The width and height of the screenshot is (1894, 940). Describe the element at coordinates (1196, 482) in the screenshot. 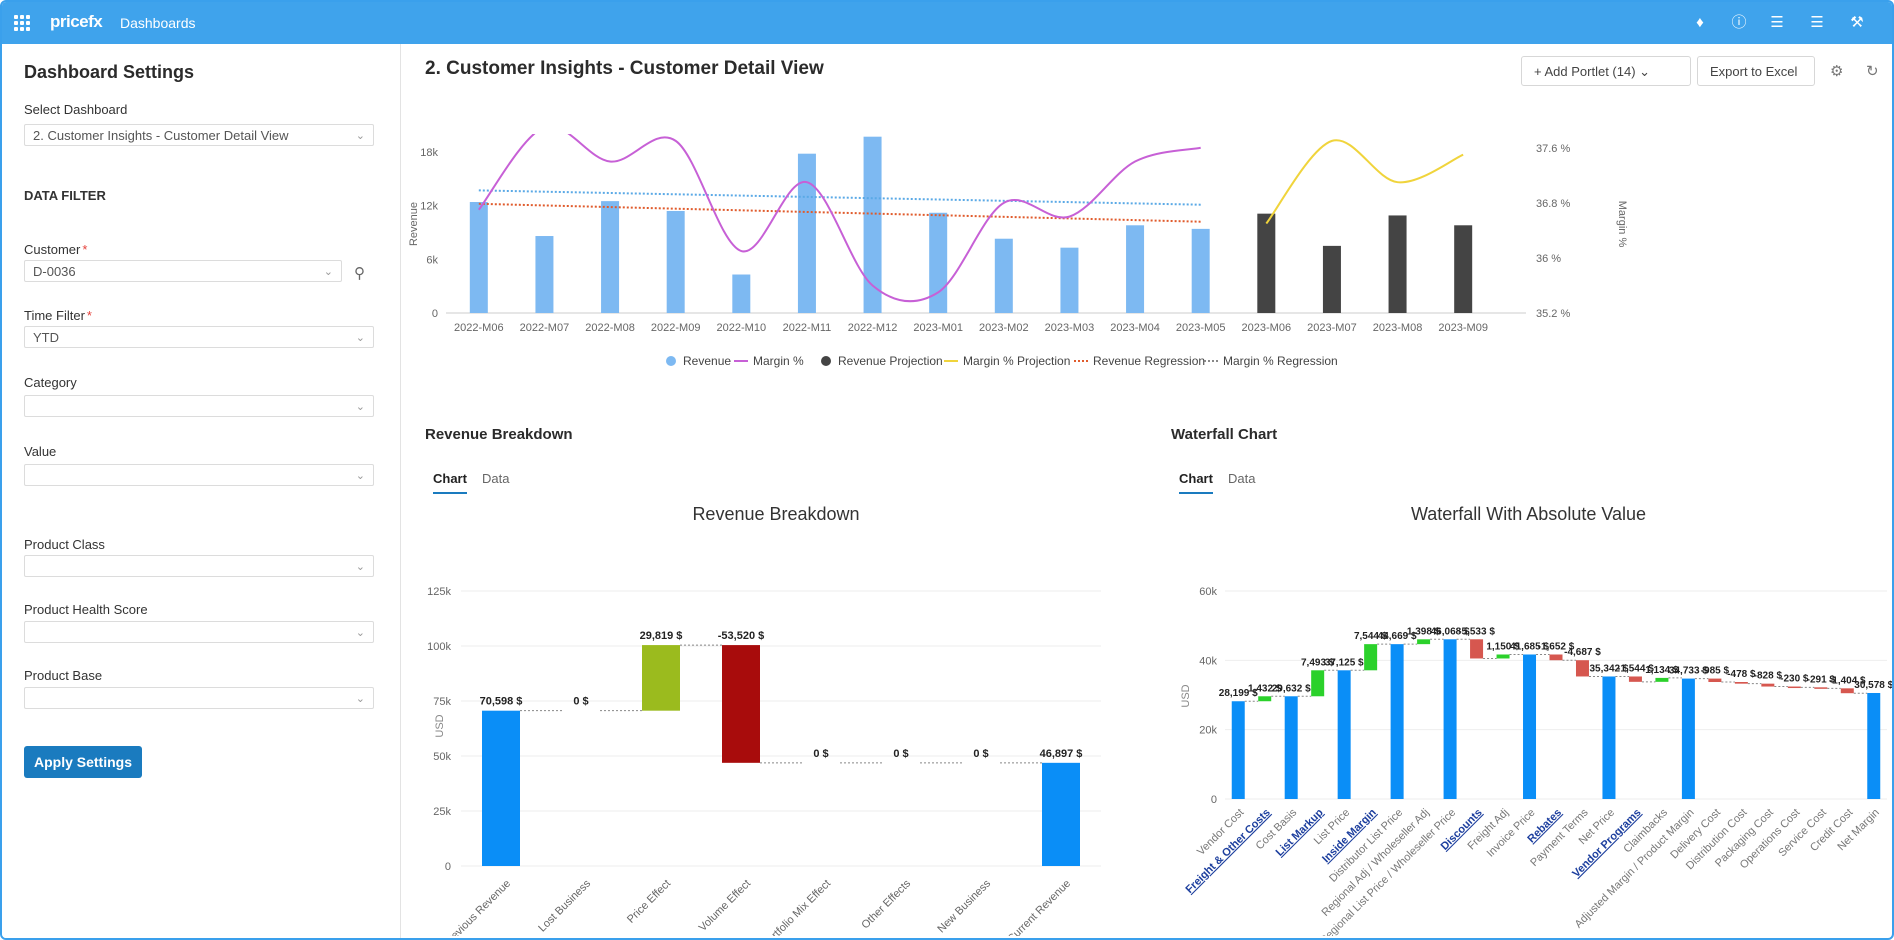

I see `waterfall-tab-chart: Chart` at that location.